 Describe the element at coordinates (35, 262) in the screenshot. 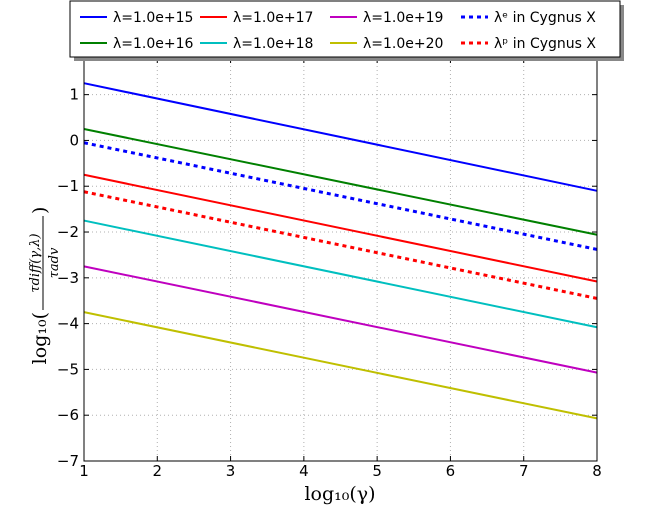

I see `y-axis-label-numerator: τdiff(γ,λ)` at that location.